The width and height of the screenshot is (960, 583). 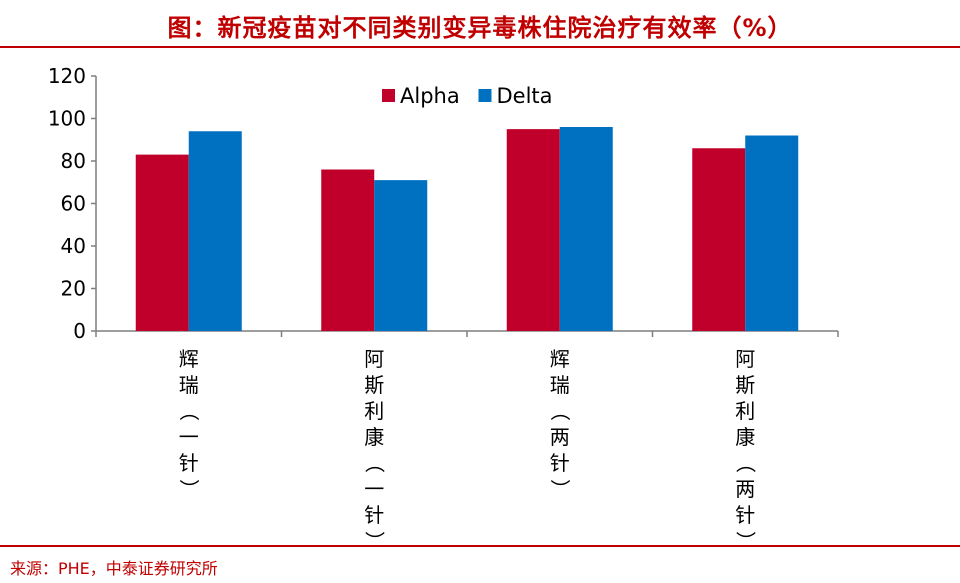 What do you see at coordinates (480, 28) in the screenshot?
I see `chart-title: 图：新冠疫苗对不同类别变异毒株住院治疗有效率（%）` at bounding box center [480, 28].